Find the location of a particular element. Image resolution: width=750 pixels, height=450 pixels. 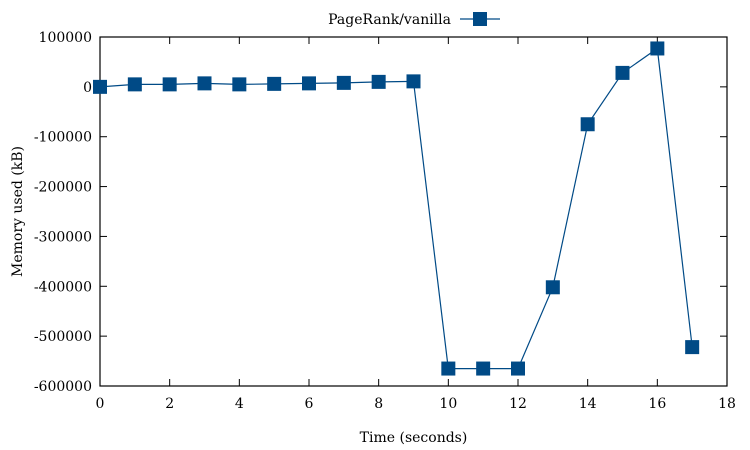

x-tick-label: 4 is located at coordinates (239, 404).